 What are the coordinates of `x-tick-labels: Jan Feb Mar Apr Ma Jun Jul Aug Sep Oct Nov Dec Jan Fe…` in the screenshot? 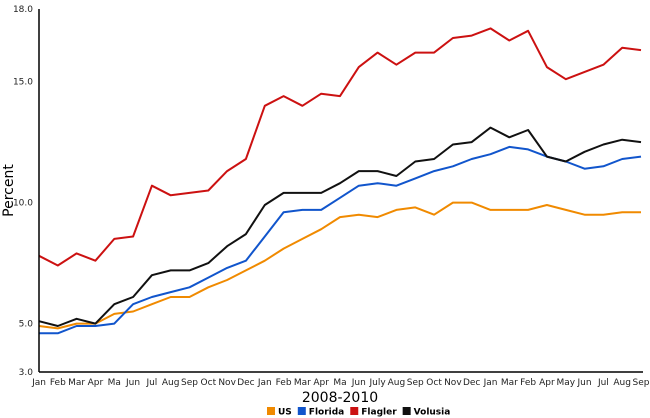 It's located at (340, 383).